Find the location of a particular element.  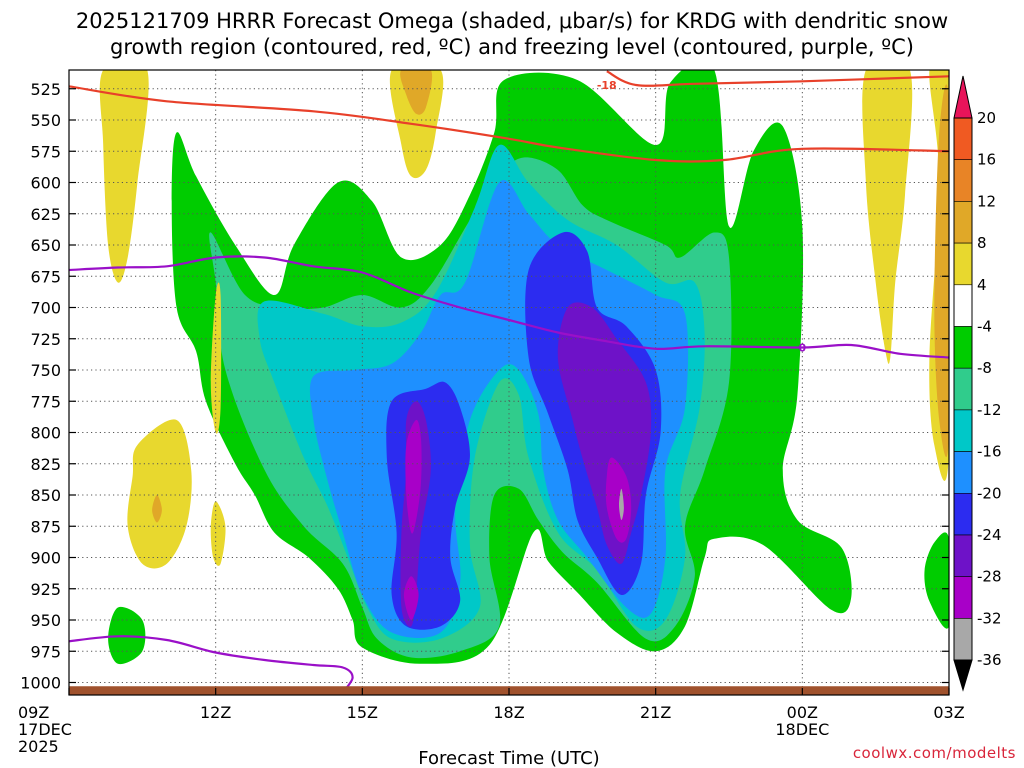

x-tick-label-9-line0: 18Z is located at coordinates (508, 712).